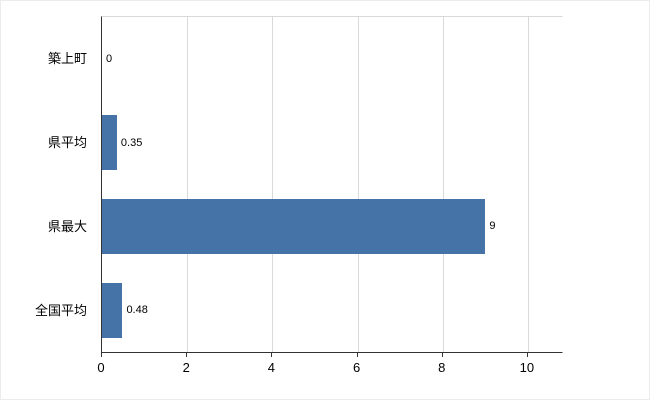 The height and width of the screenshot is (400, 650). What do you see at coordinates (60, 310) in the screenshot?
I see `category-label: 全国平均` at bounding box center [60, 310].